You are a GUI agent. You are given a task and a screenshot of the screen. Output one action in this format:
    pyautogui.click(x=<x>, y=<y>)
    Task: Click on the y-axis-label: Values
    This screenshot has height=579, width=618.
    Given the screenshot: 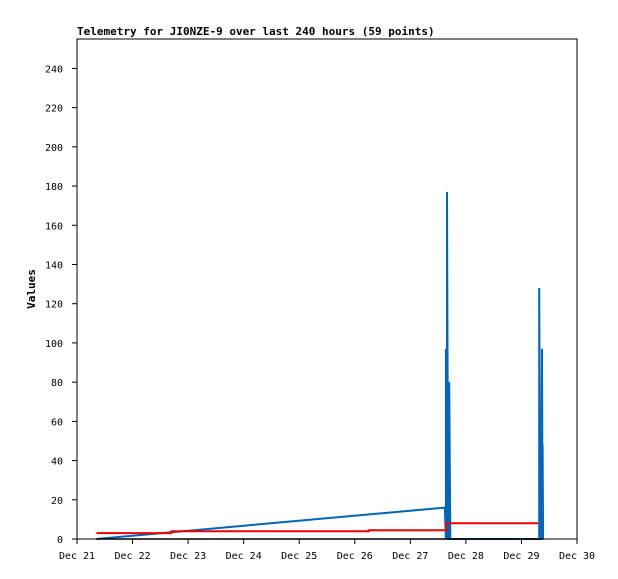 What is the action you would take?
    pyautogui.click(x=31, y=289)
    